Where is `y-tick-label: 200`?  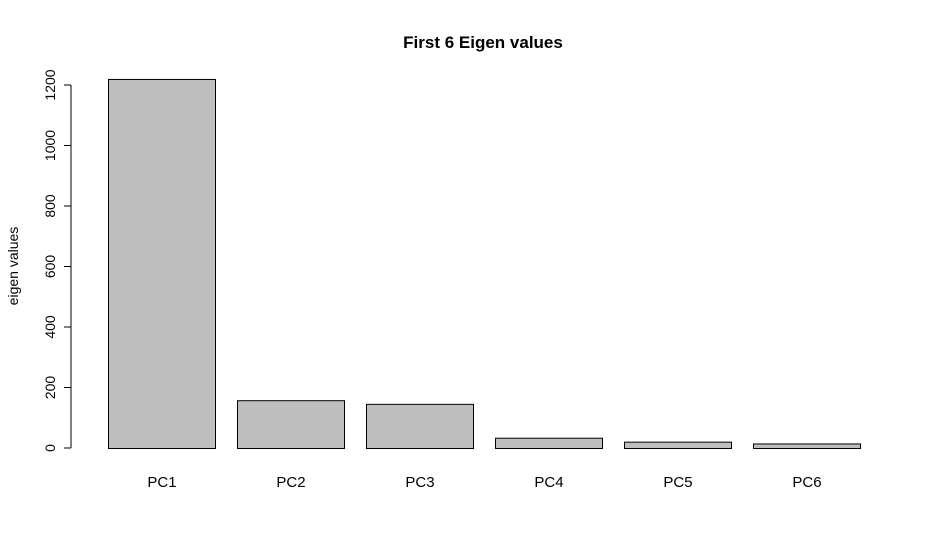
y-tick-label: 200 is located at coordinates (50, 388).